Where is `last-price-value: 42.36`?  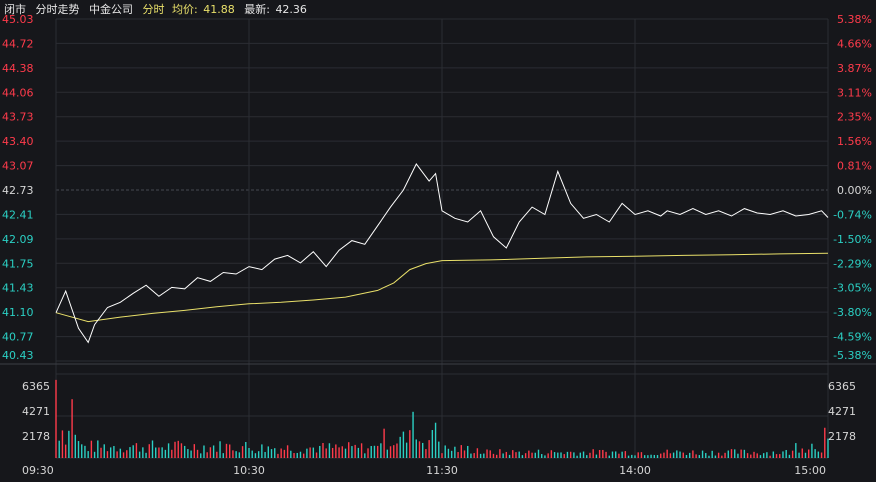 last-price-value: 42.36 is located at coordinates (291, 9).